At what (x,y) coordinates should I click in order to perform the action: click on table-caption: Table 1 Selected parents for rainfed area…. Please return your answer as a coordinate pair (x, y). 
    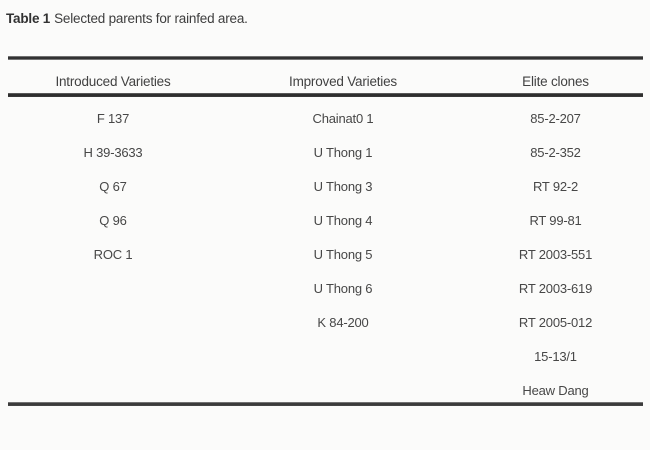
    Looking at the image, I should click on (127, 18).